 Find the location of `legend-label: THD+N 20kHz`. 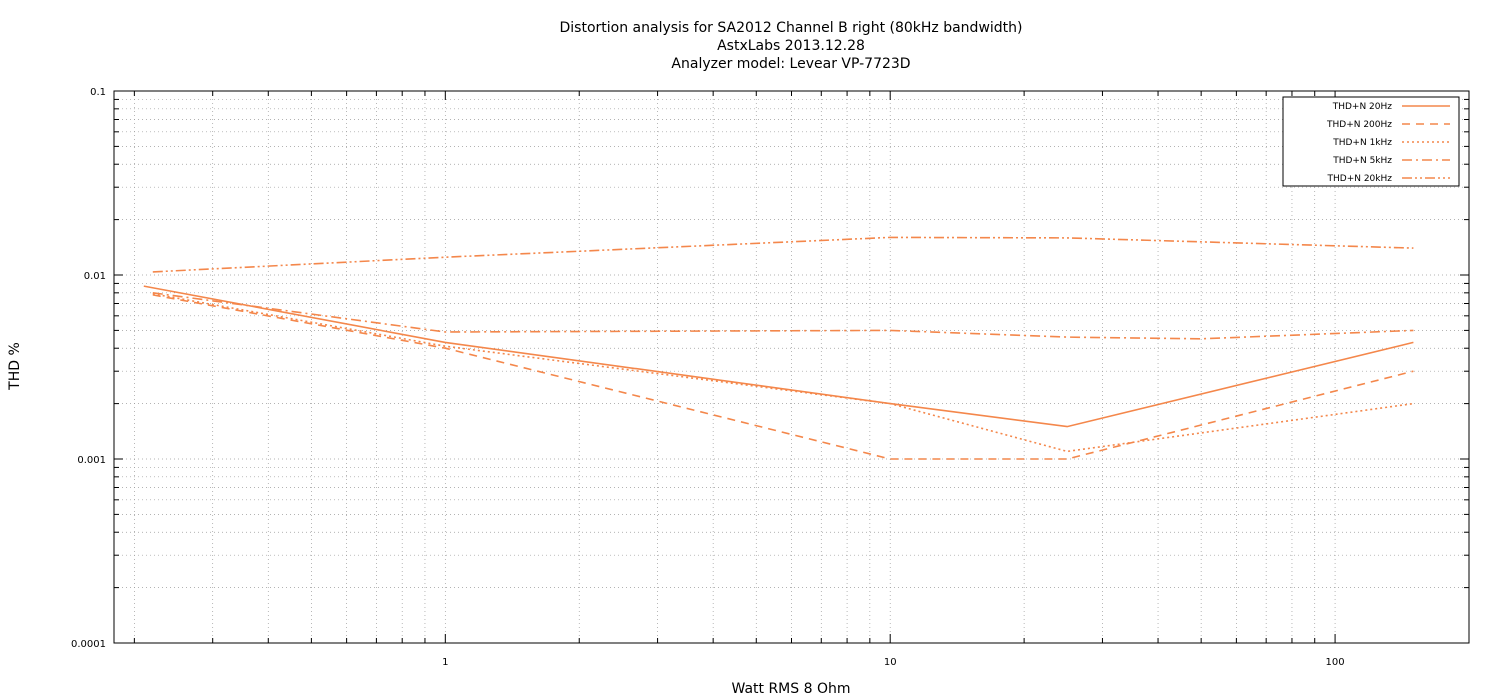

legend-label: THD+N 20kHz is located at coordinates (1360, 179).